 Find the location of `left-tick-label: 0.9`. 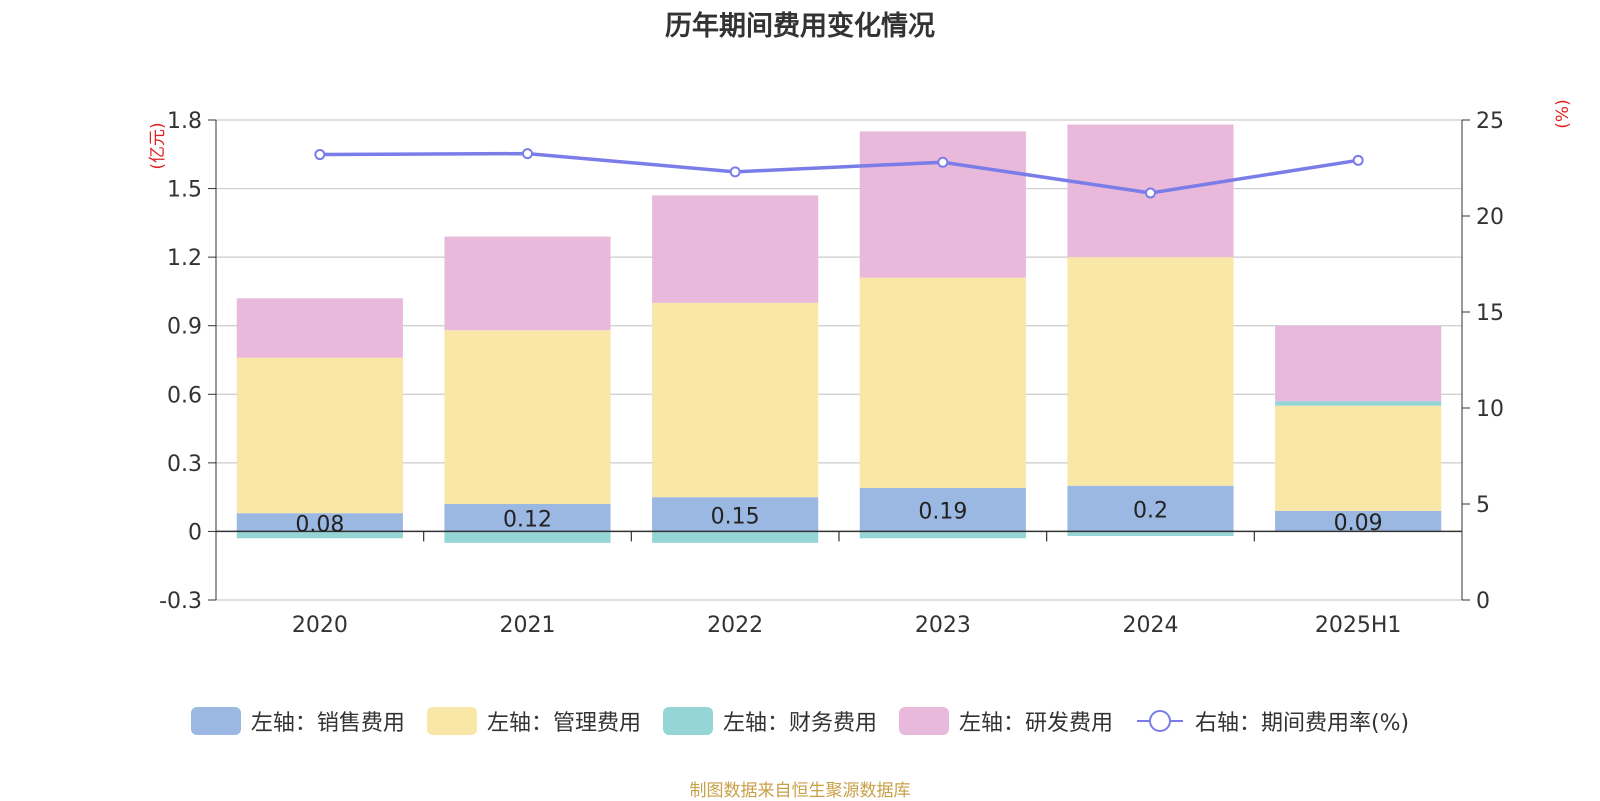

left-tick-label: 0.9 is located at coordinates (184, 327).